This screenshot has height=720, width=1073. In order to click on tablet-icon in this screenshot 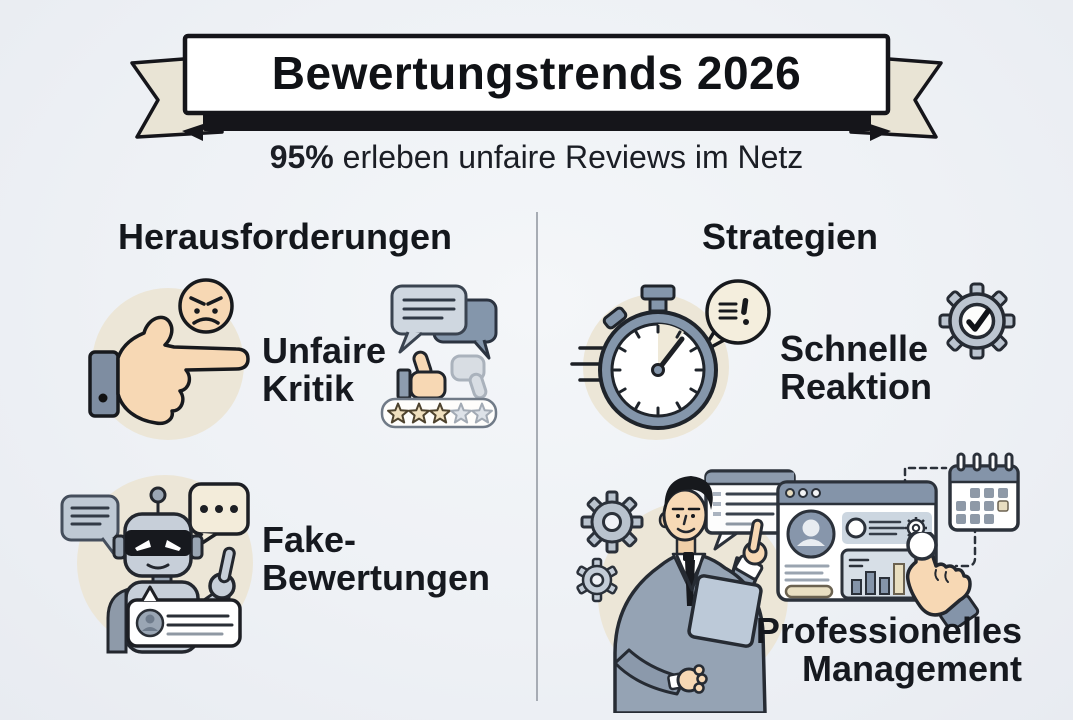, I will do `click(725, 611)`.